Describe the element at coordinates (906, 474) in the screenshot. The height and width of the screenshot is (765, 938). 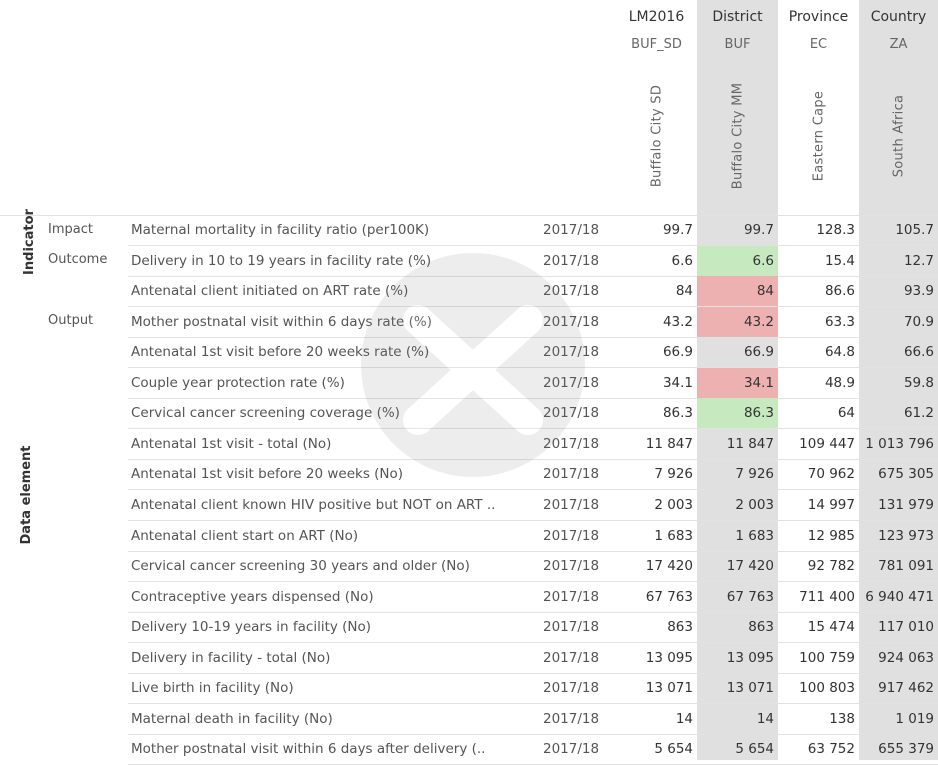
I see `table-cell: 675 305` at that location.